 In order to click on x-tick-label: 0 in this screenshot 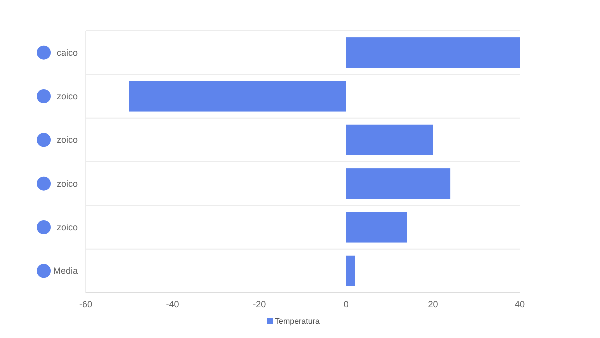, I will do `click(346, 304)`.